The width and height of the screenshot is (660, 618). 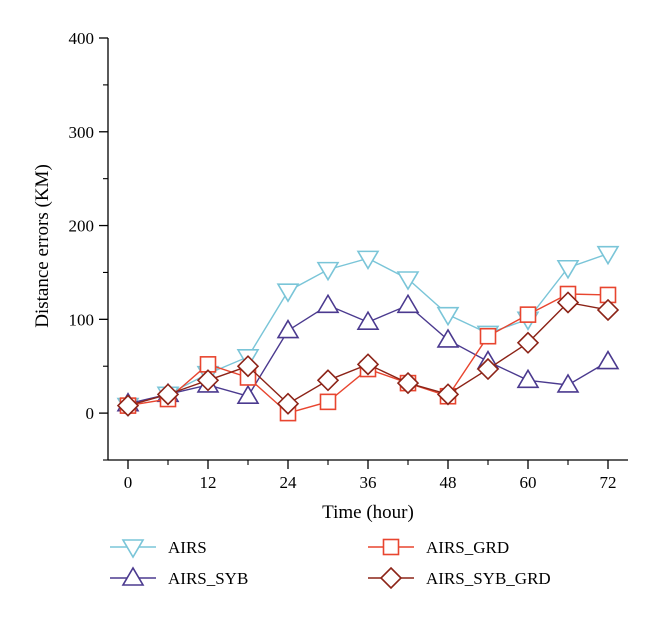 I want to click on x-tick-label: 36, so click(x=368, y=482).